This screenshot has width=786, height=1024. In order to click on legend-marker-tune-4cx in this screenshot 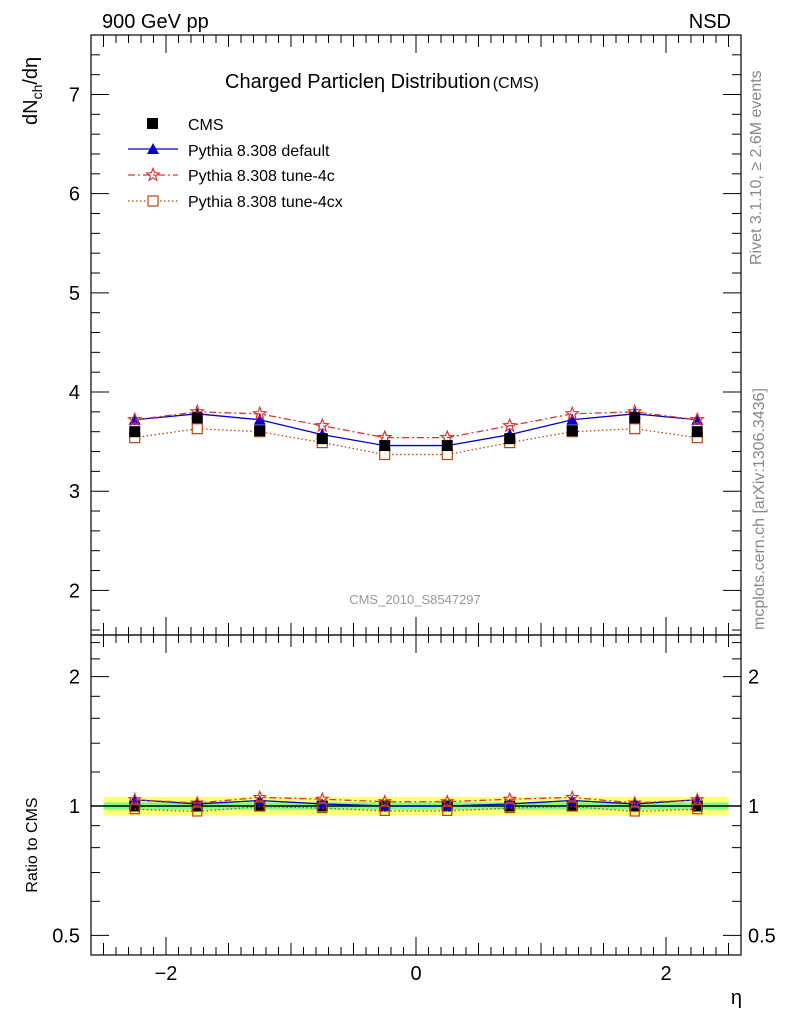, I will do `click(153, 201)`.